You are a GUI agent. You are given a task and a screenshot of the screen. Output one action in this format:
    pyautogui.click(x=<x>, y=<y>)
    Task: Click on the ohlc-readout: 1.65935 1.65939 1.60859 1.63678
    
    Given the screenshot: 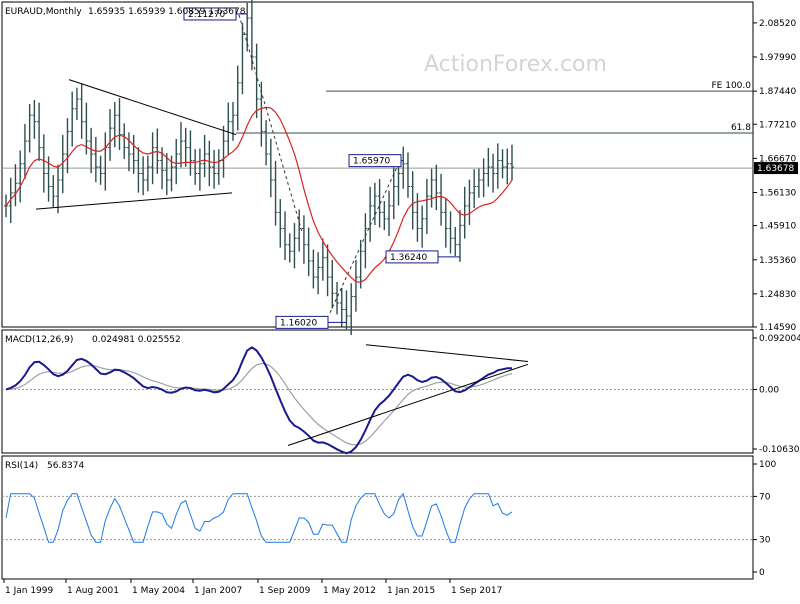 What is the action you would take?
    pyautogui.click(x=167, y=12)
    